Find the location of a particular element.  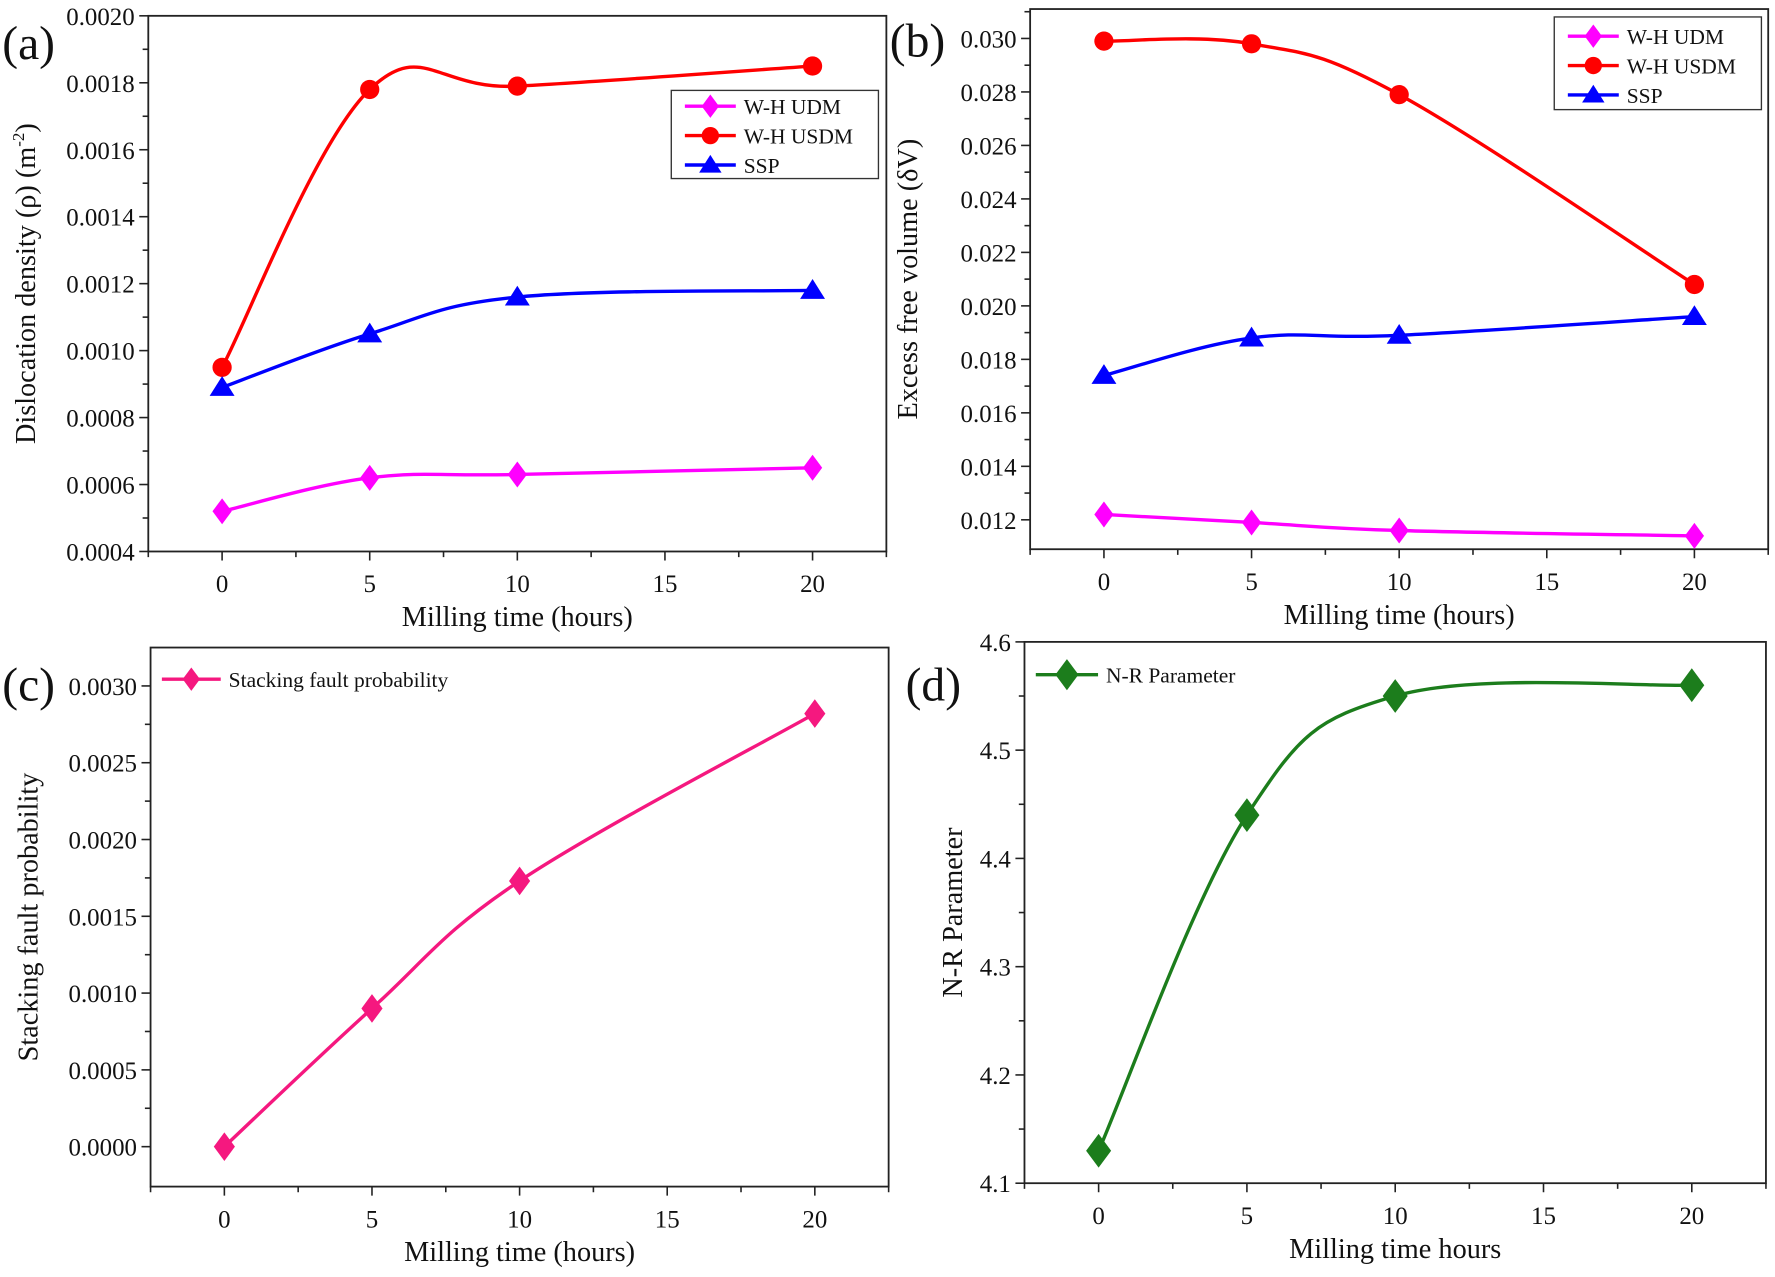

y-axis-label: Stacking fault probability is located at coordinates (28, 917).